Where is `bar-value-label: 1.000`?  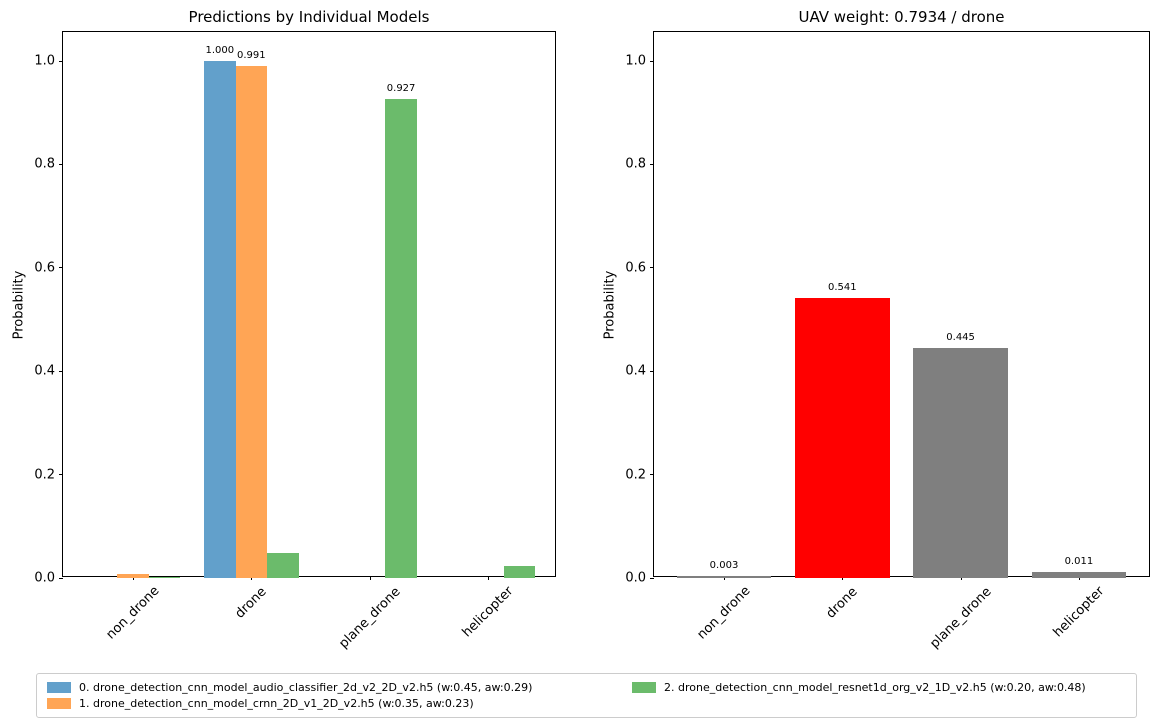
bar-value-label: 1.000 is located at coordinates (220, 50).